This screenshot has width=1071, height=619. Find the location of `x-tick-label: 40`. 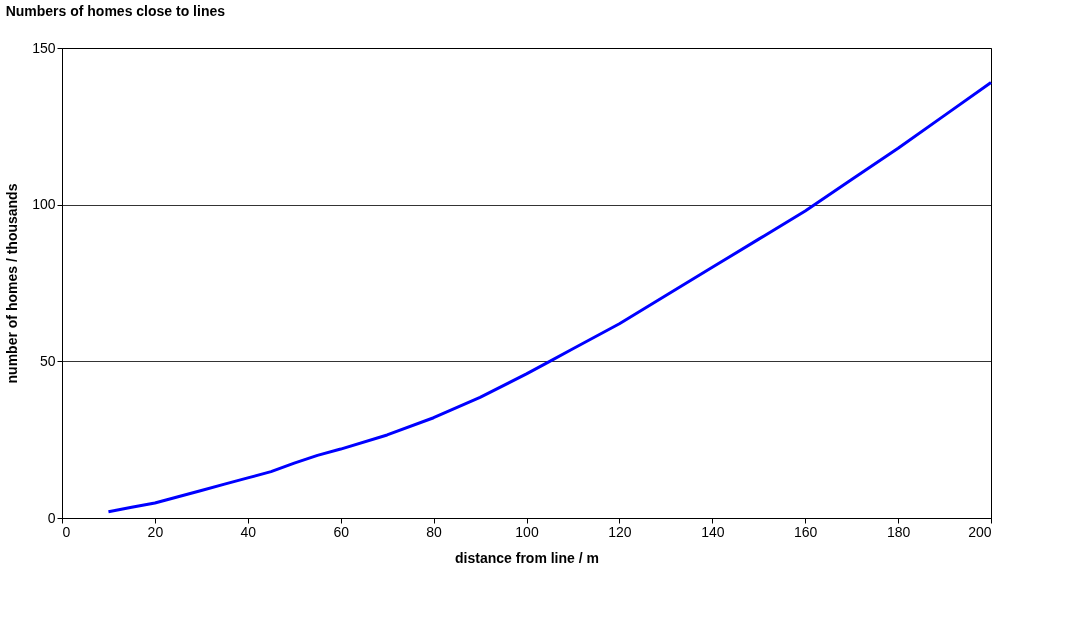

x-tick-label: 40 is located at coordinates (248, 531).